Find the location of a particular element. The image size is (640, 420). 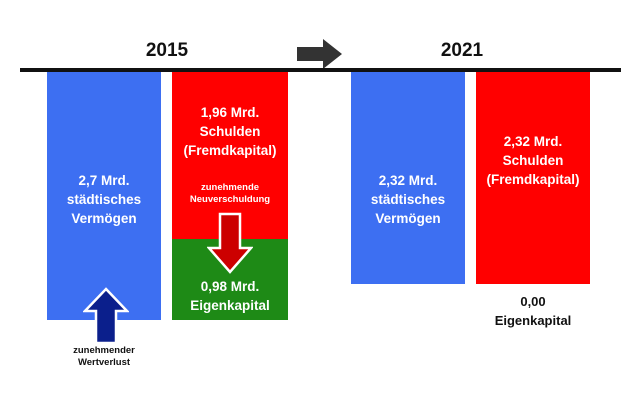

bar-2021-assets-label: 2,32 Mrd. städtisches Vermögen is located at coordinates (408, 199).